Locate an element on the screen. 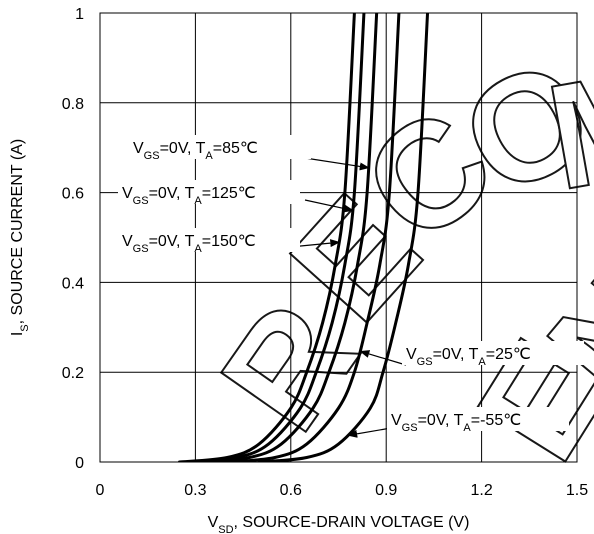 This screenshot has height=534, width=594. x-tick-label: 1.5 is located at coordinates (577, 490).